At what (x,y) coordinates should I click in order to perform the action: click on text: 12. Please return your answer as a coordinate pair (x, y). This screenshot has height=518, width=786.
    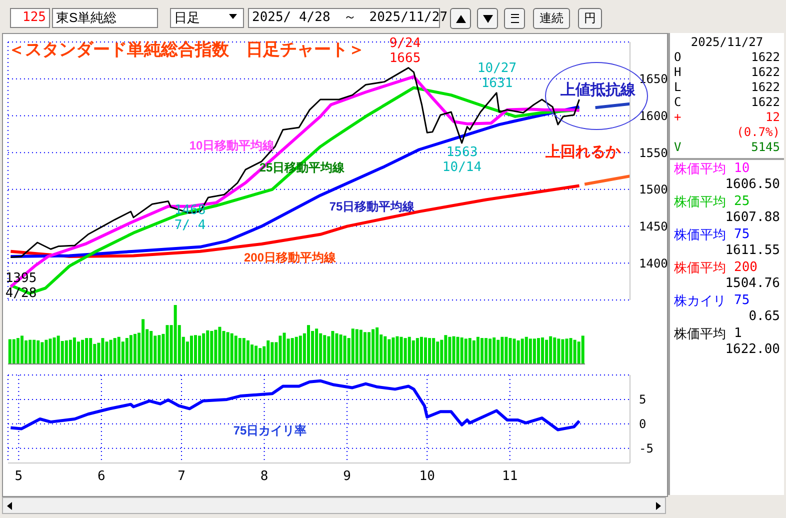
    Looking at the image, I should click on (773, 117).